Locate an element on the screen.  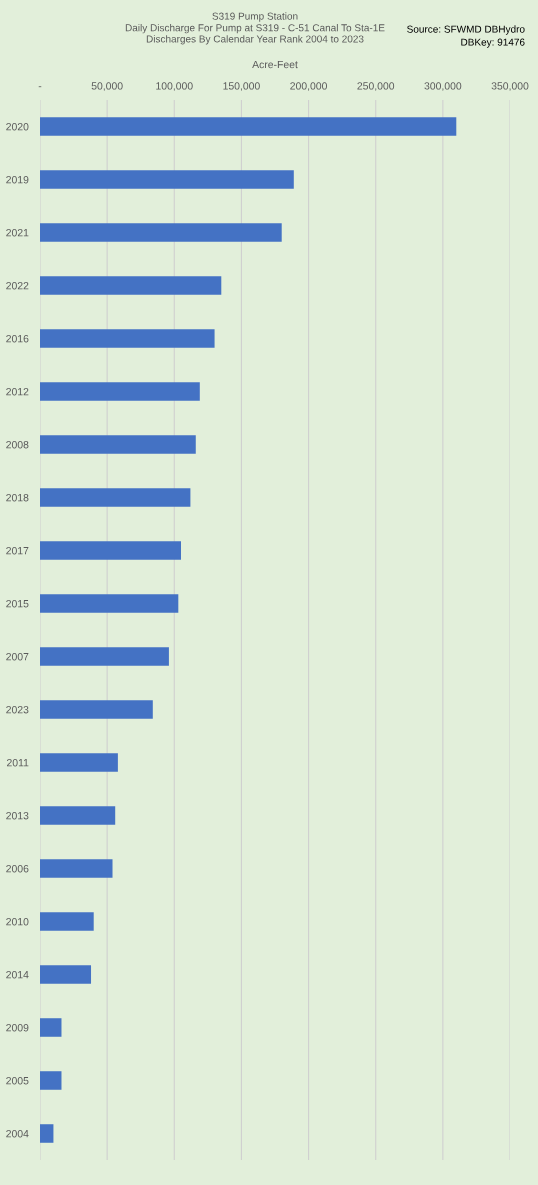
x-tick-label: 350,000 is located at coordinates (510, 86).